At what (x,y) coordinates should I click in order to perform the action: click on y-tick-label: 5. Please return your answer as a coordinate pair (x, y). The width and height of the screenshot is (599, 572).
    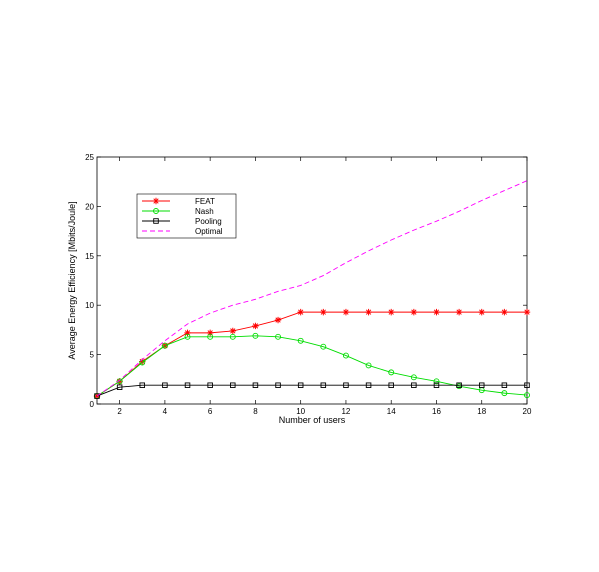
    Looking at the image, I should click on (92, 355).